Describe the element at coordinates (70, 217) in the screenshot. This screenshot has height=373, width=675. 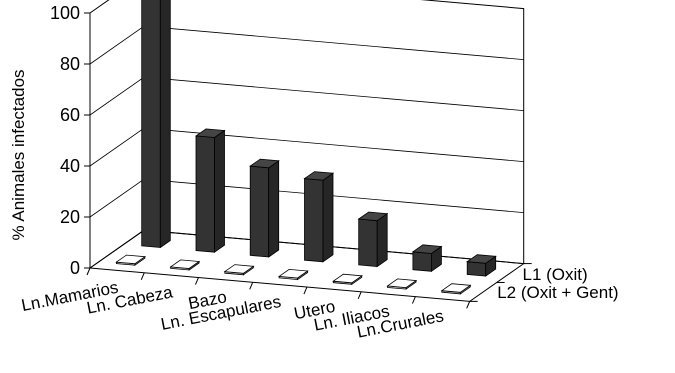
I see `y-tick-label: 20` at that location.